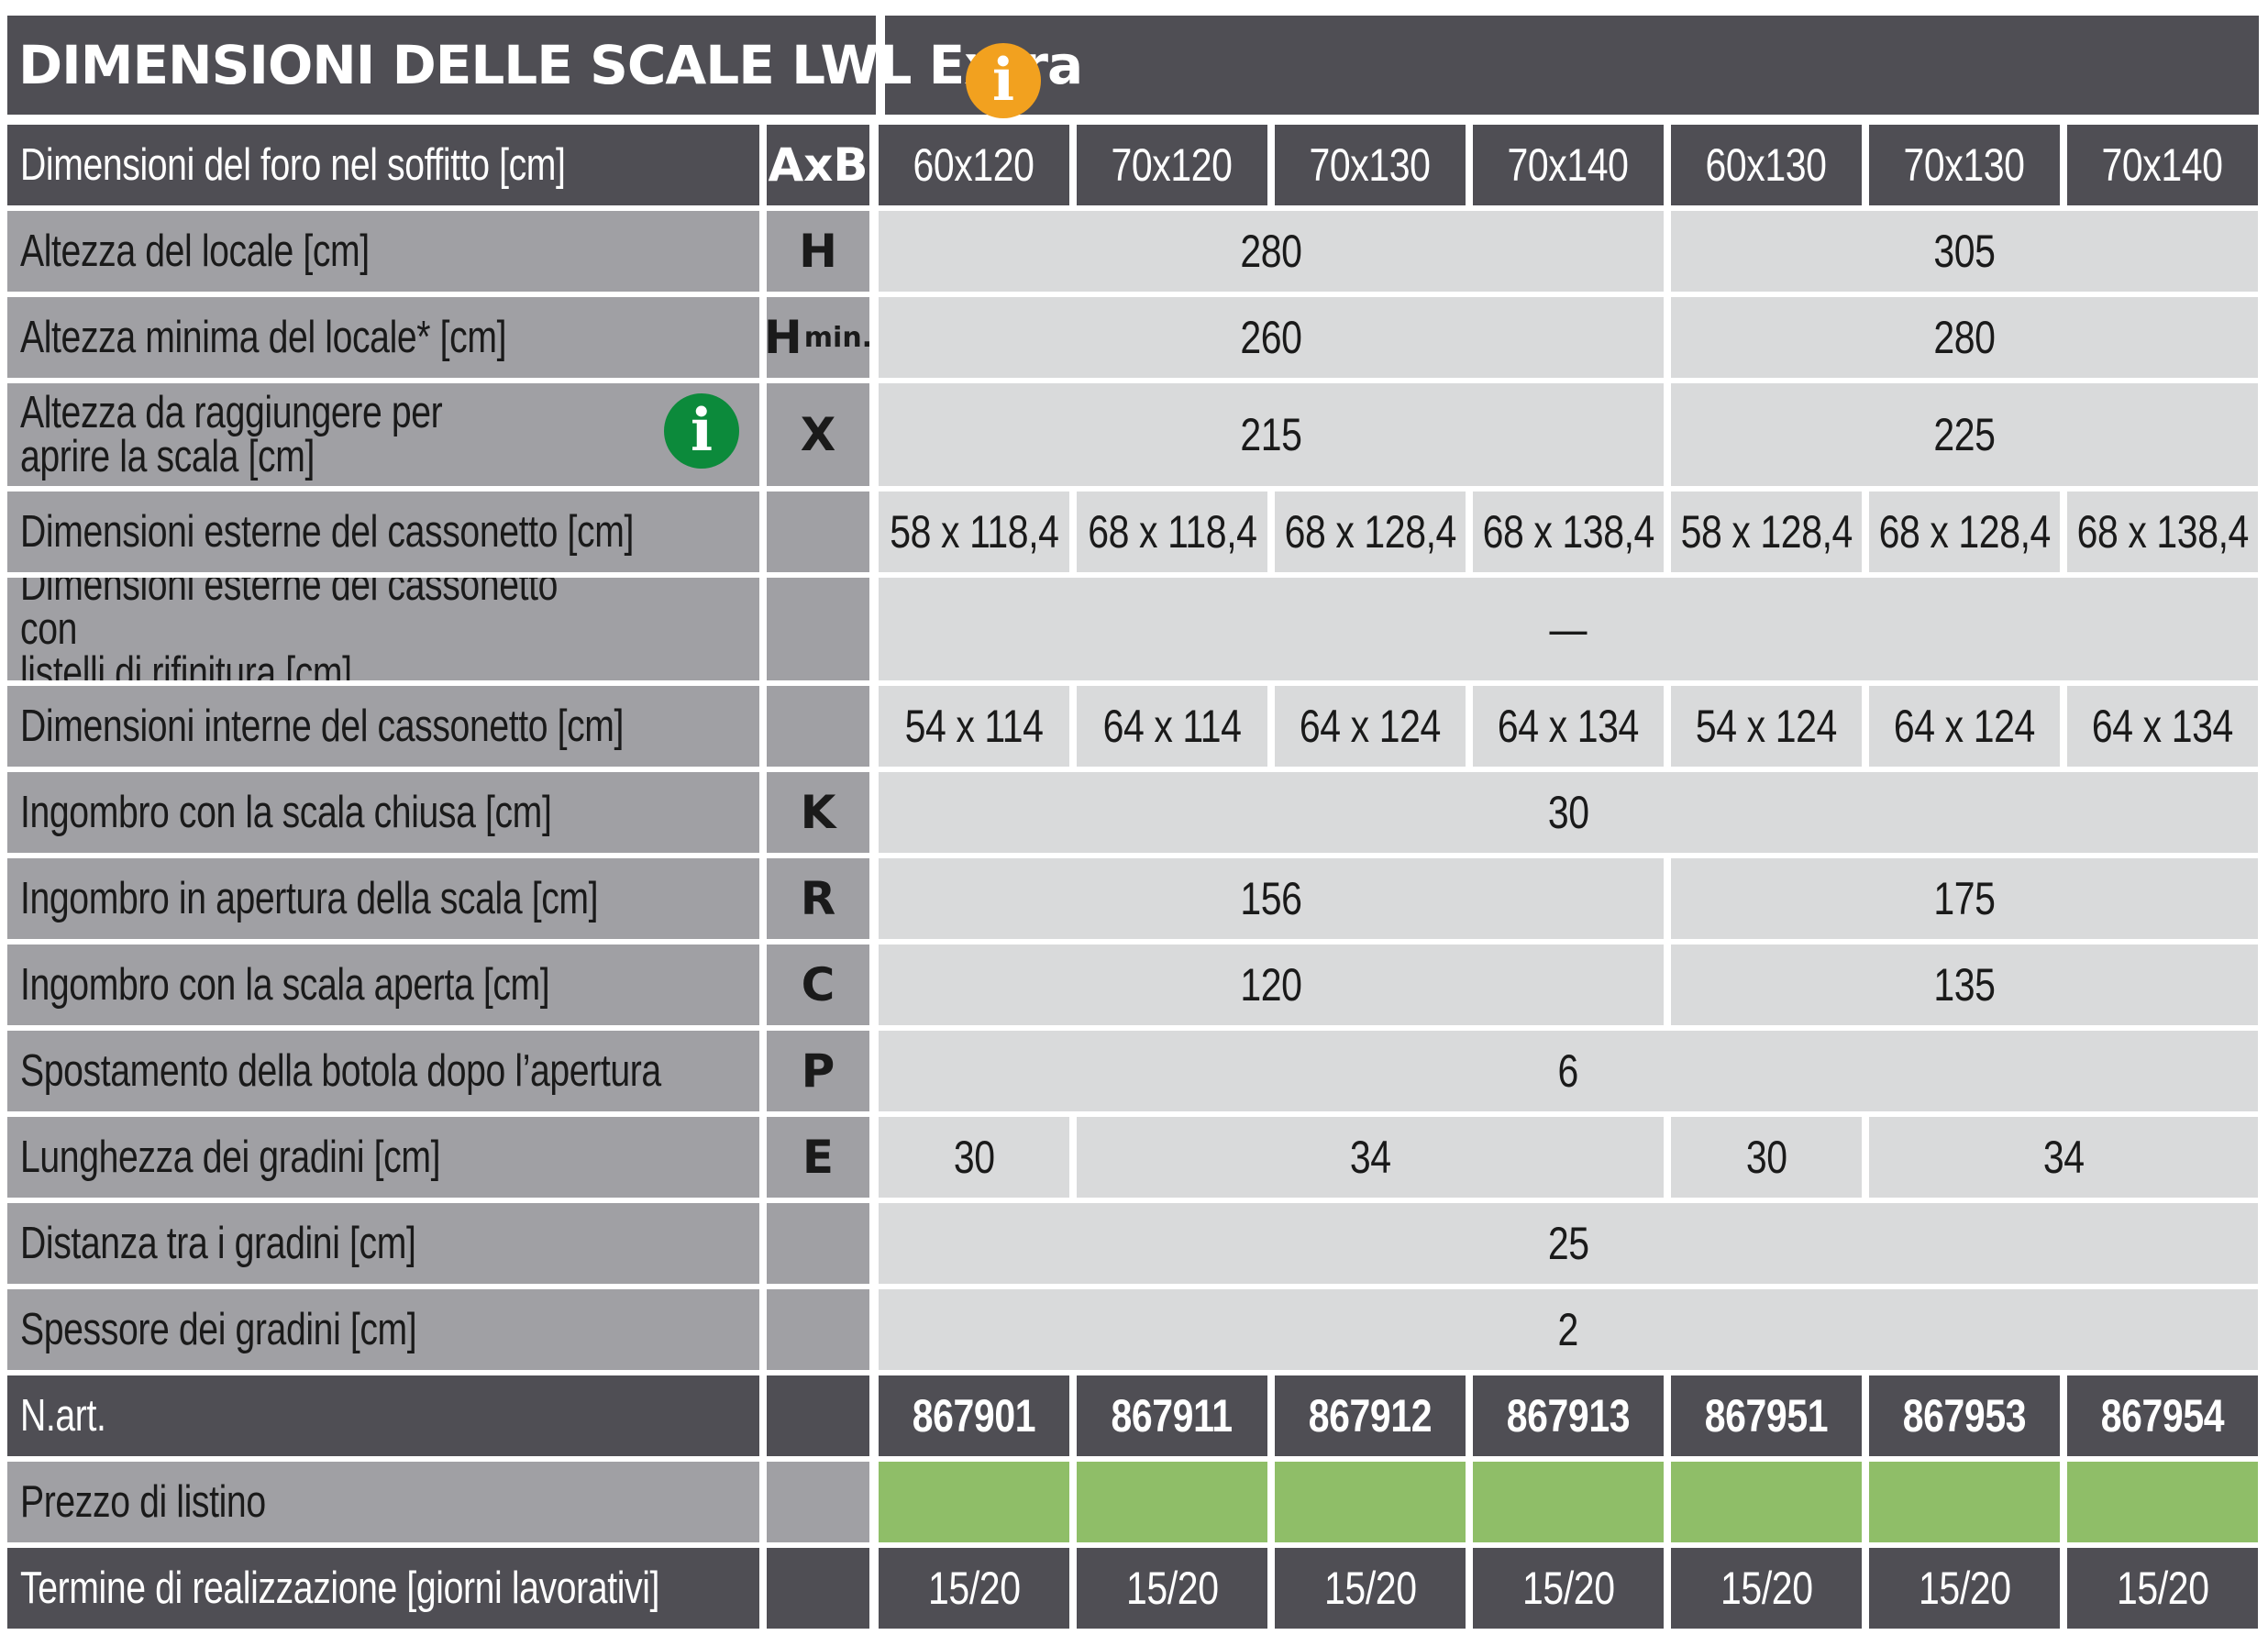 The height and width of the screenshot is (1646, 2268). I want to click on value-text: 70x120, so click(1172, 165).